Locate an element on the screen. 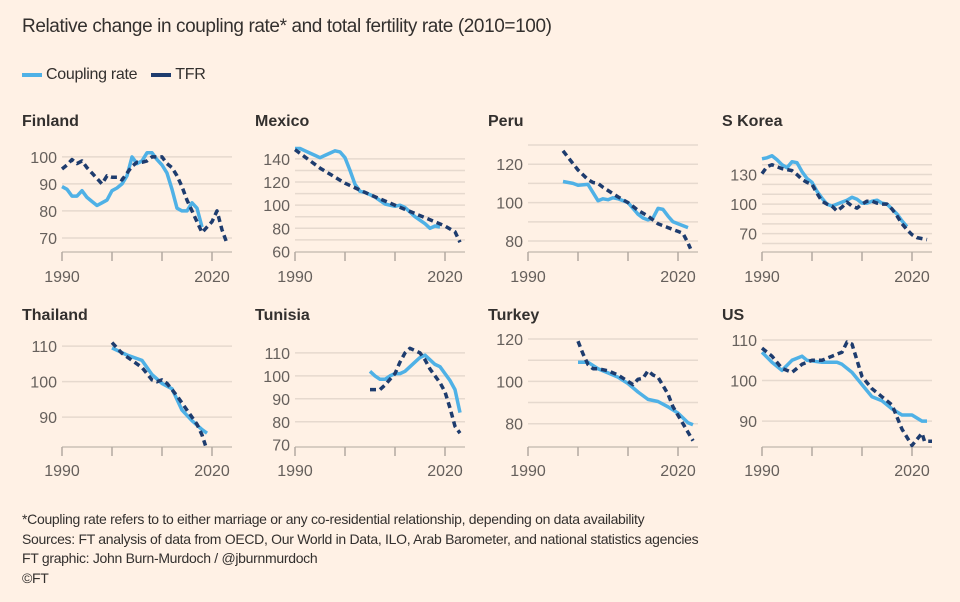 The height and width of the screenshot is (602, 960). legend-swatch-coupling is located at coordinates (32, 75).